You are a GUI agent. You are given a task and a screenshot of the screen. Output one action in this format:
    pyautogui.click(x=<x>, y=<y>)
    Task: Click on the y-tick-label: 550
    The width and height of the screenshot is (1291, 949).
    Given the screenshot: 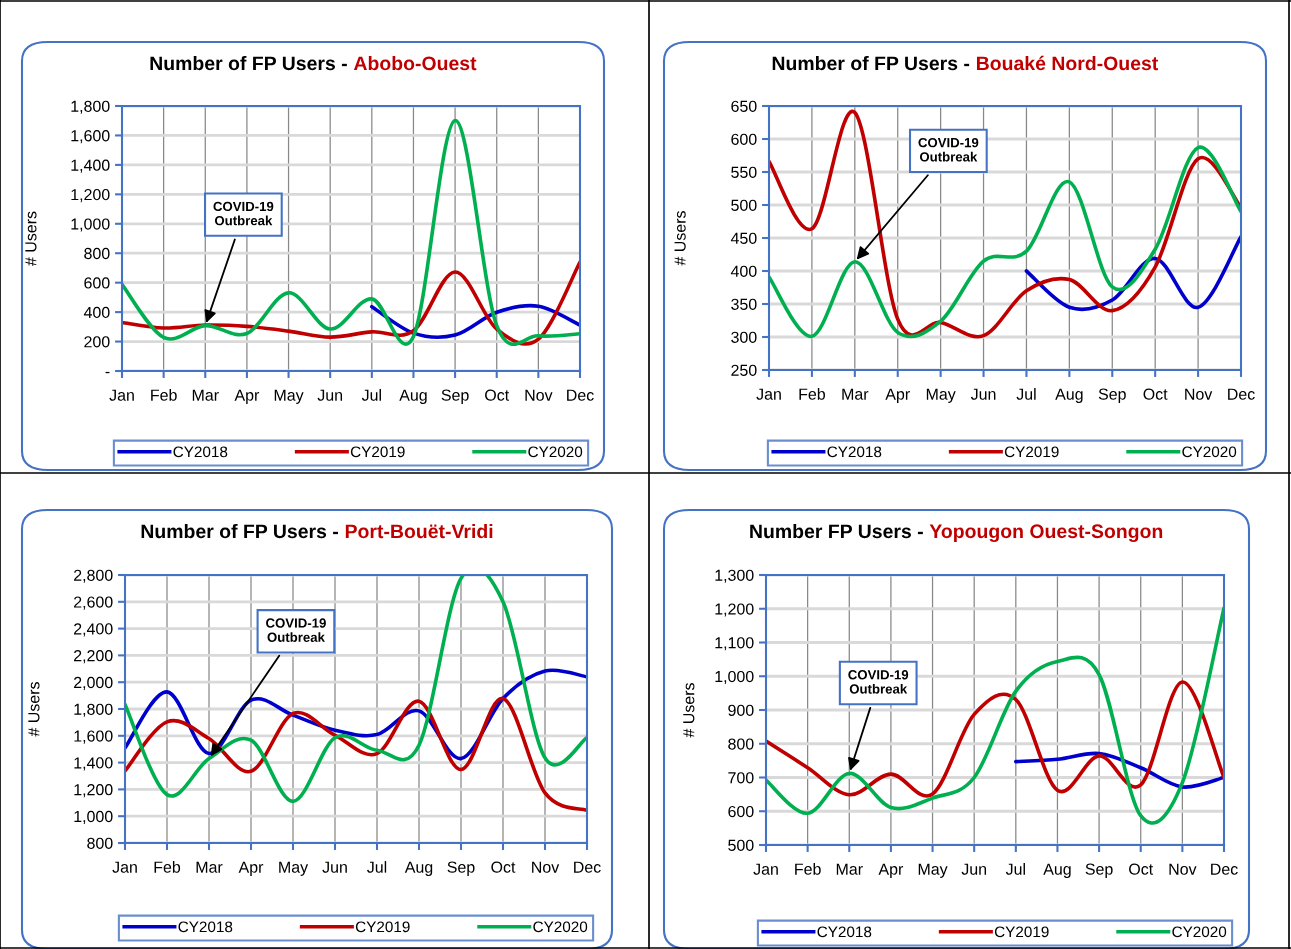 What is the action you would take?
    pyautogui.click(x=744, y=172)
    